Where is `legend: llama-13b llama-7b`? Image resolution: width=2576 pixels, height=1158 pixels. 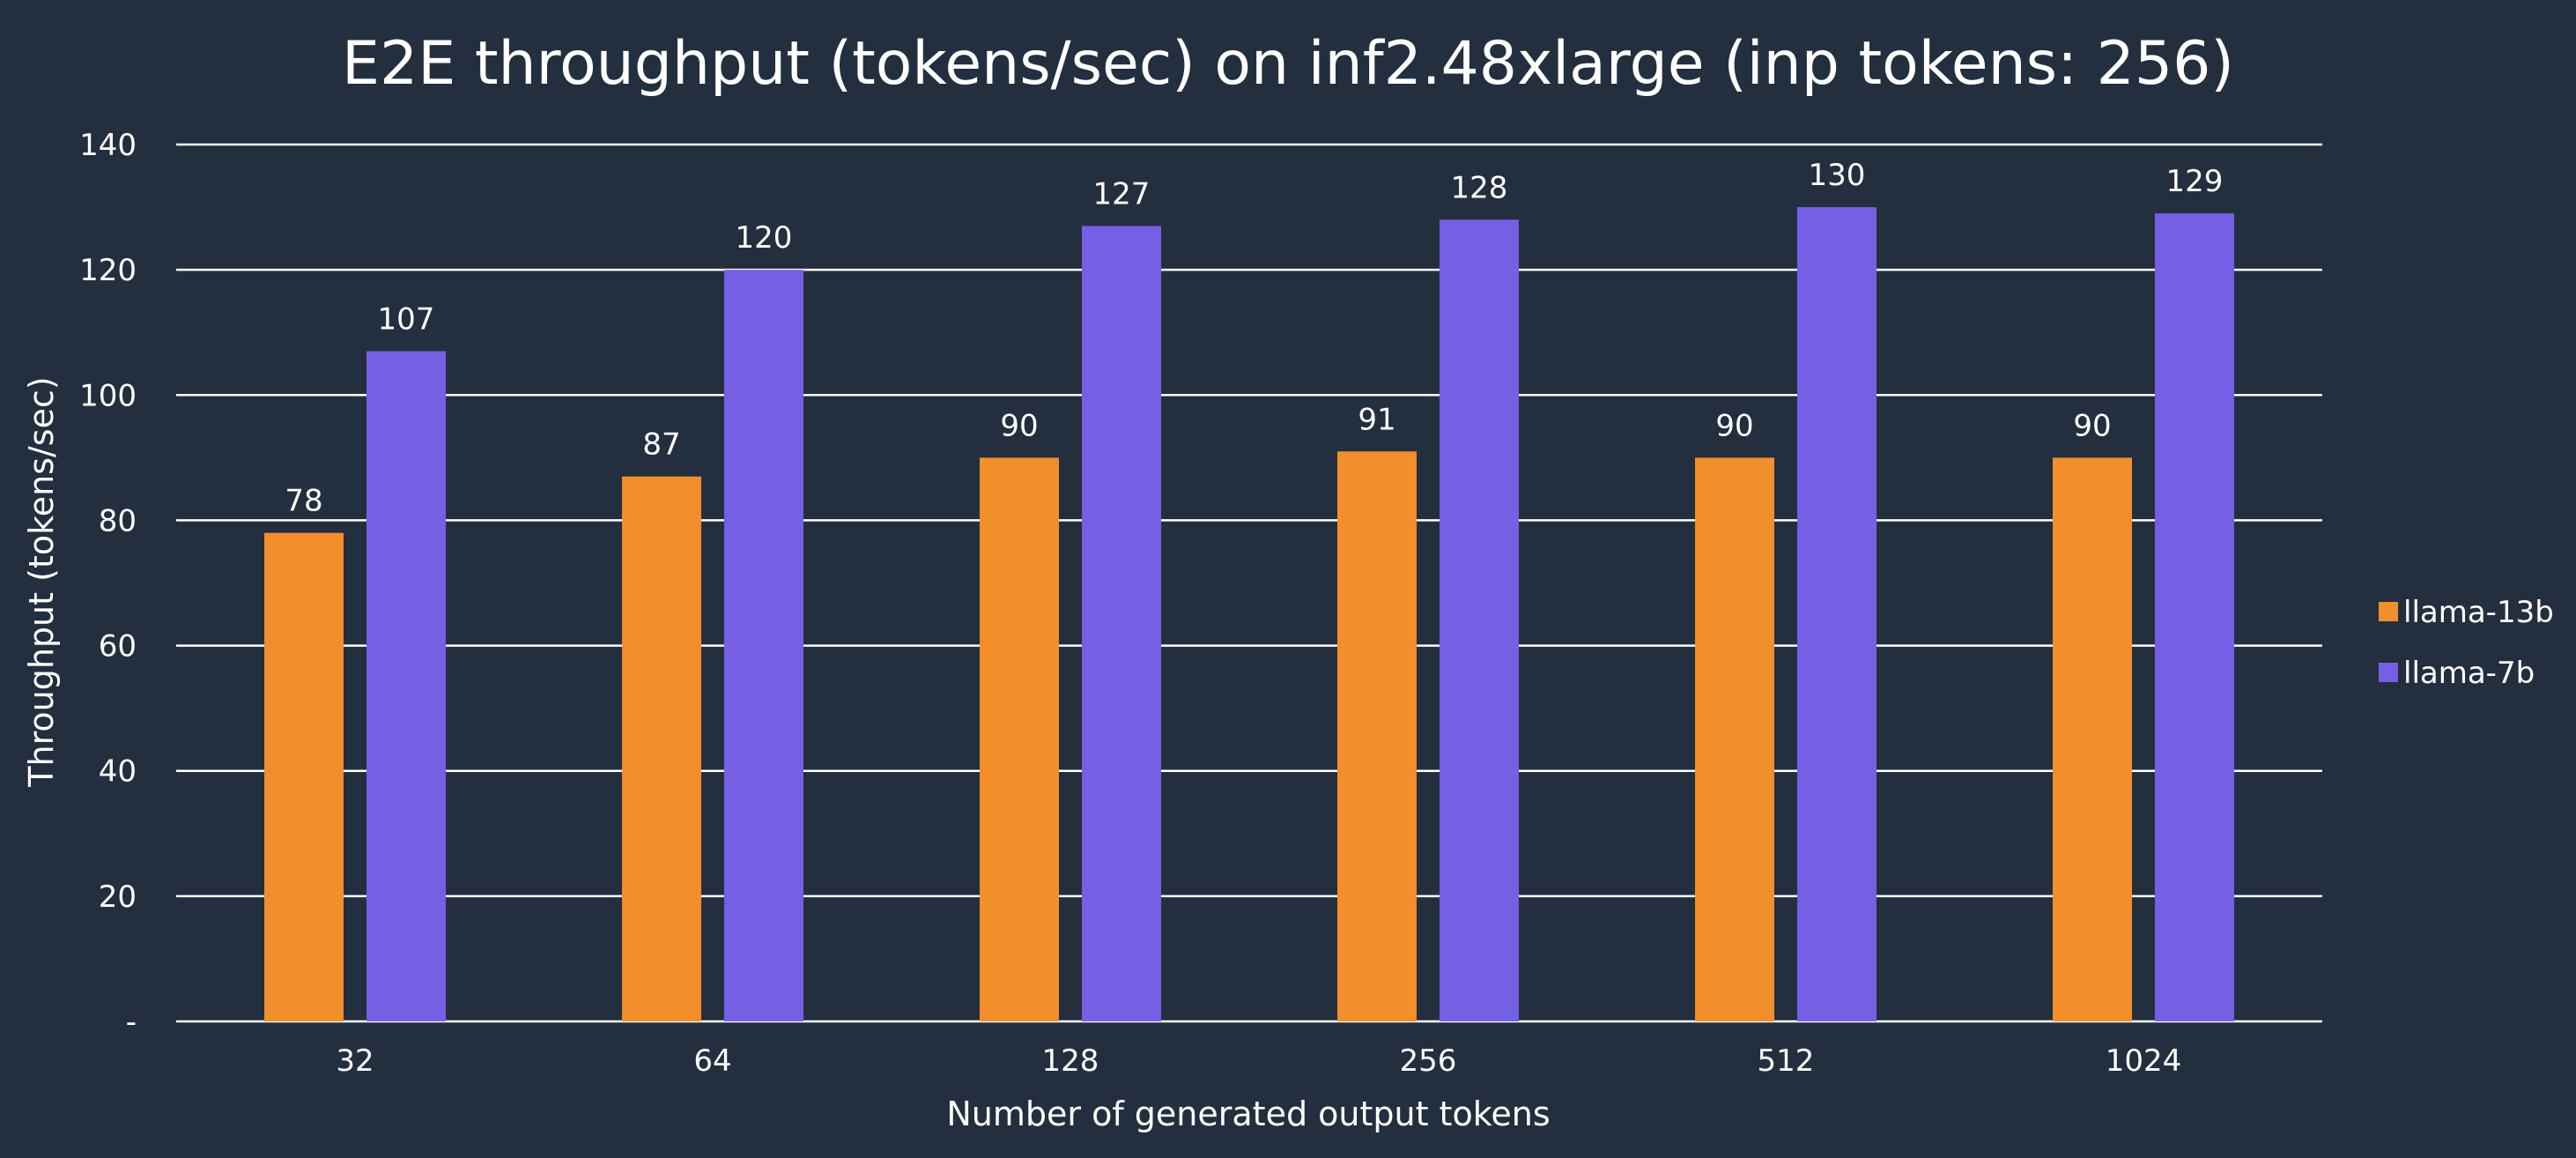 legend: llama-13b llama-7b is located at coordinates (2466, 643).